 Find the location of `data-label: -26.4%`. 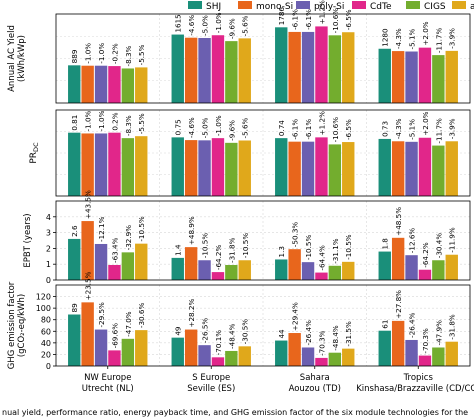

data-label: -26.4% is located at coordinates (412, 325).